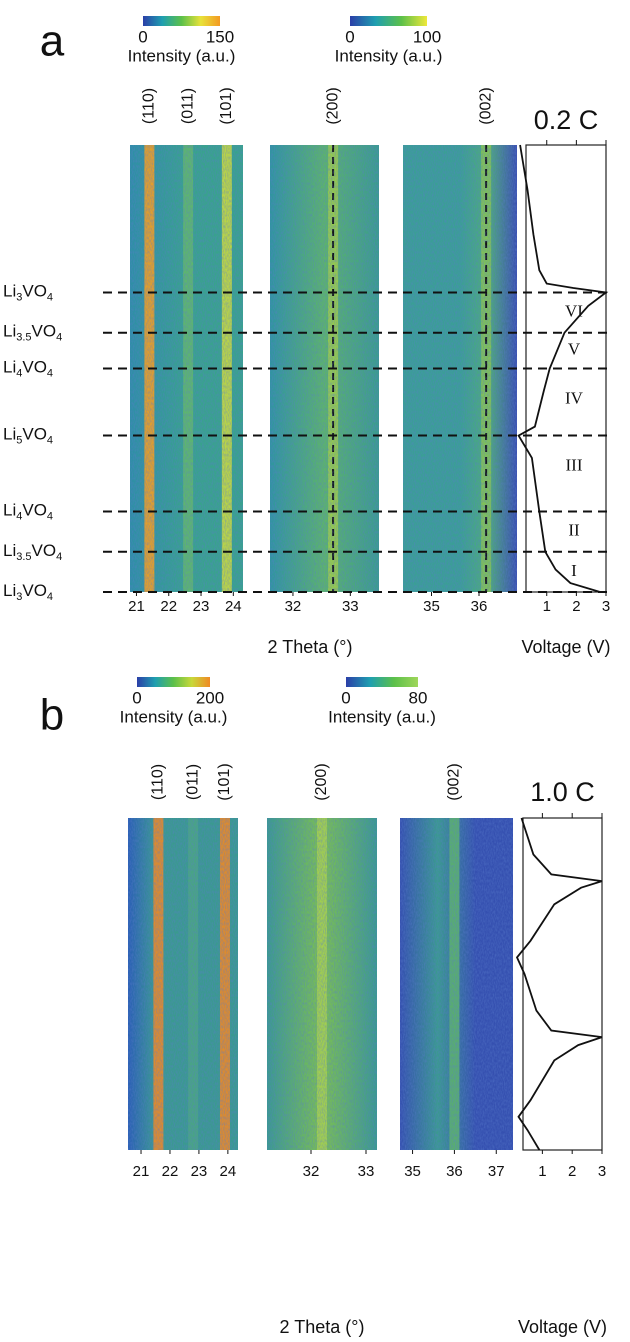  What do you see at coordinates (19, 440) in the screenshot?
I see `phase-label-part: 5` at bounding box center [19, 440].